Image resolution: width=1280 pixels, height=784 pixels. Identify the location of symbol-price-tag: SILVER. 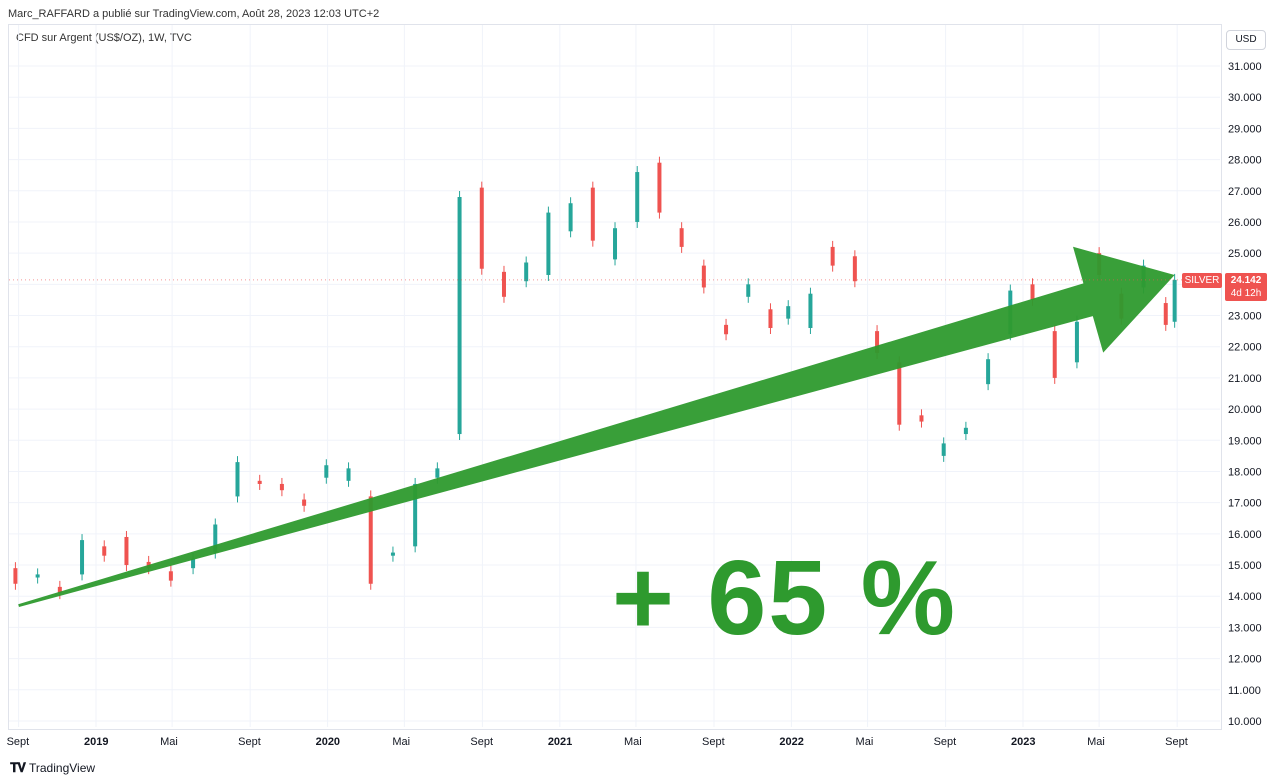
(1202, 280).